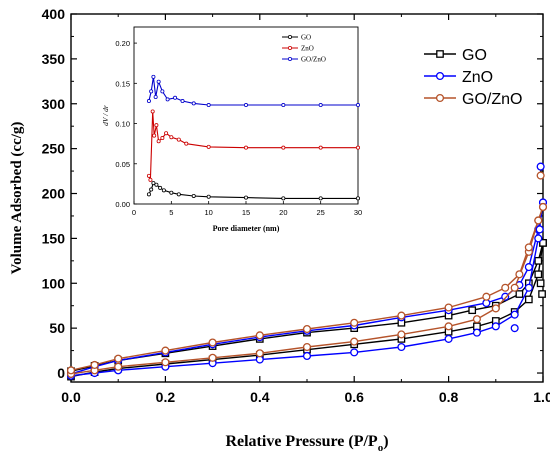 Image resolution: width=550 pixels, height=464 pixels. What do you see at coordinates (54, 59) in the screenshot?
I see `y-tick-label: 350` at bounding box center [54, 59].